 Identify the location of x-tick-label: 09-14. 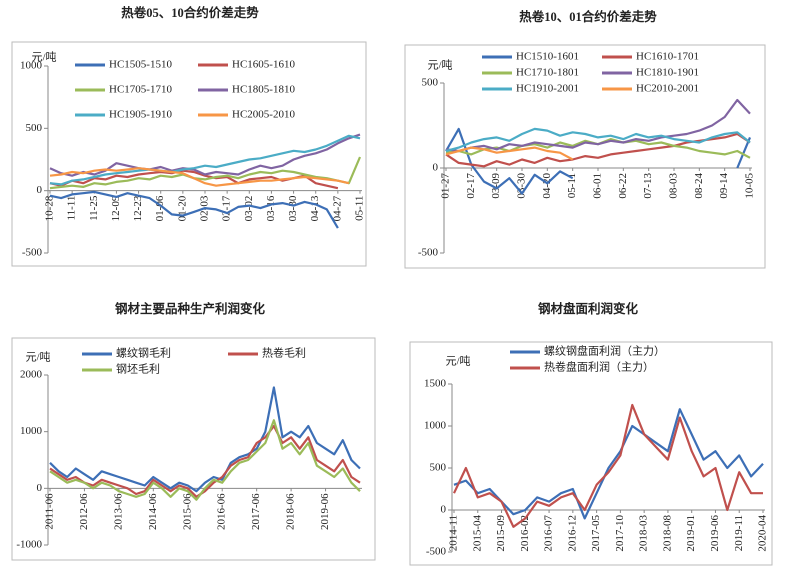
(724, 186).